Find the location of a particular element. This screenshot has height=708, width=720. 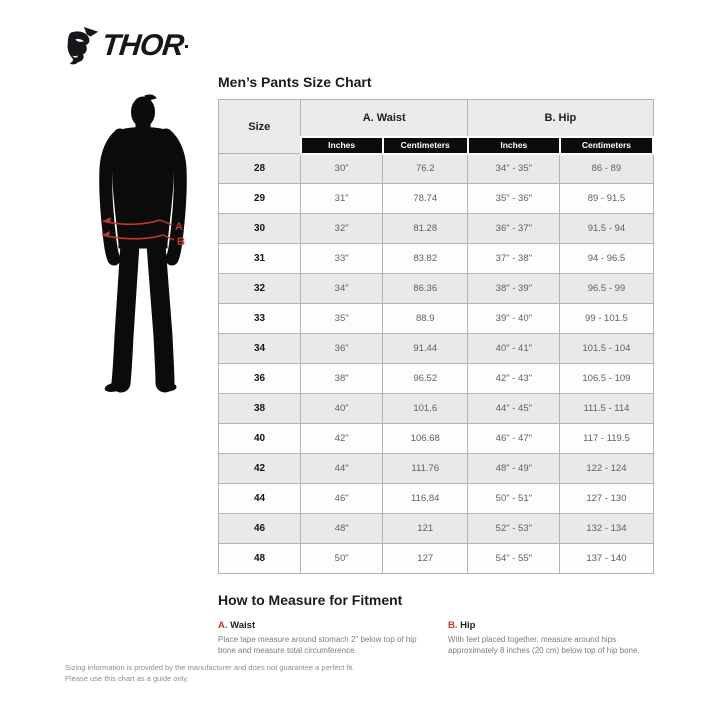

disclaimer-line-2: Please use this chart as a guide only. is located at coordinates (127, 678).